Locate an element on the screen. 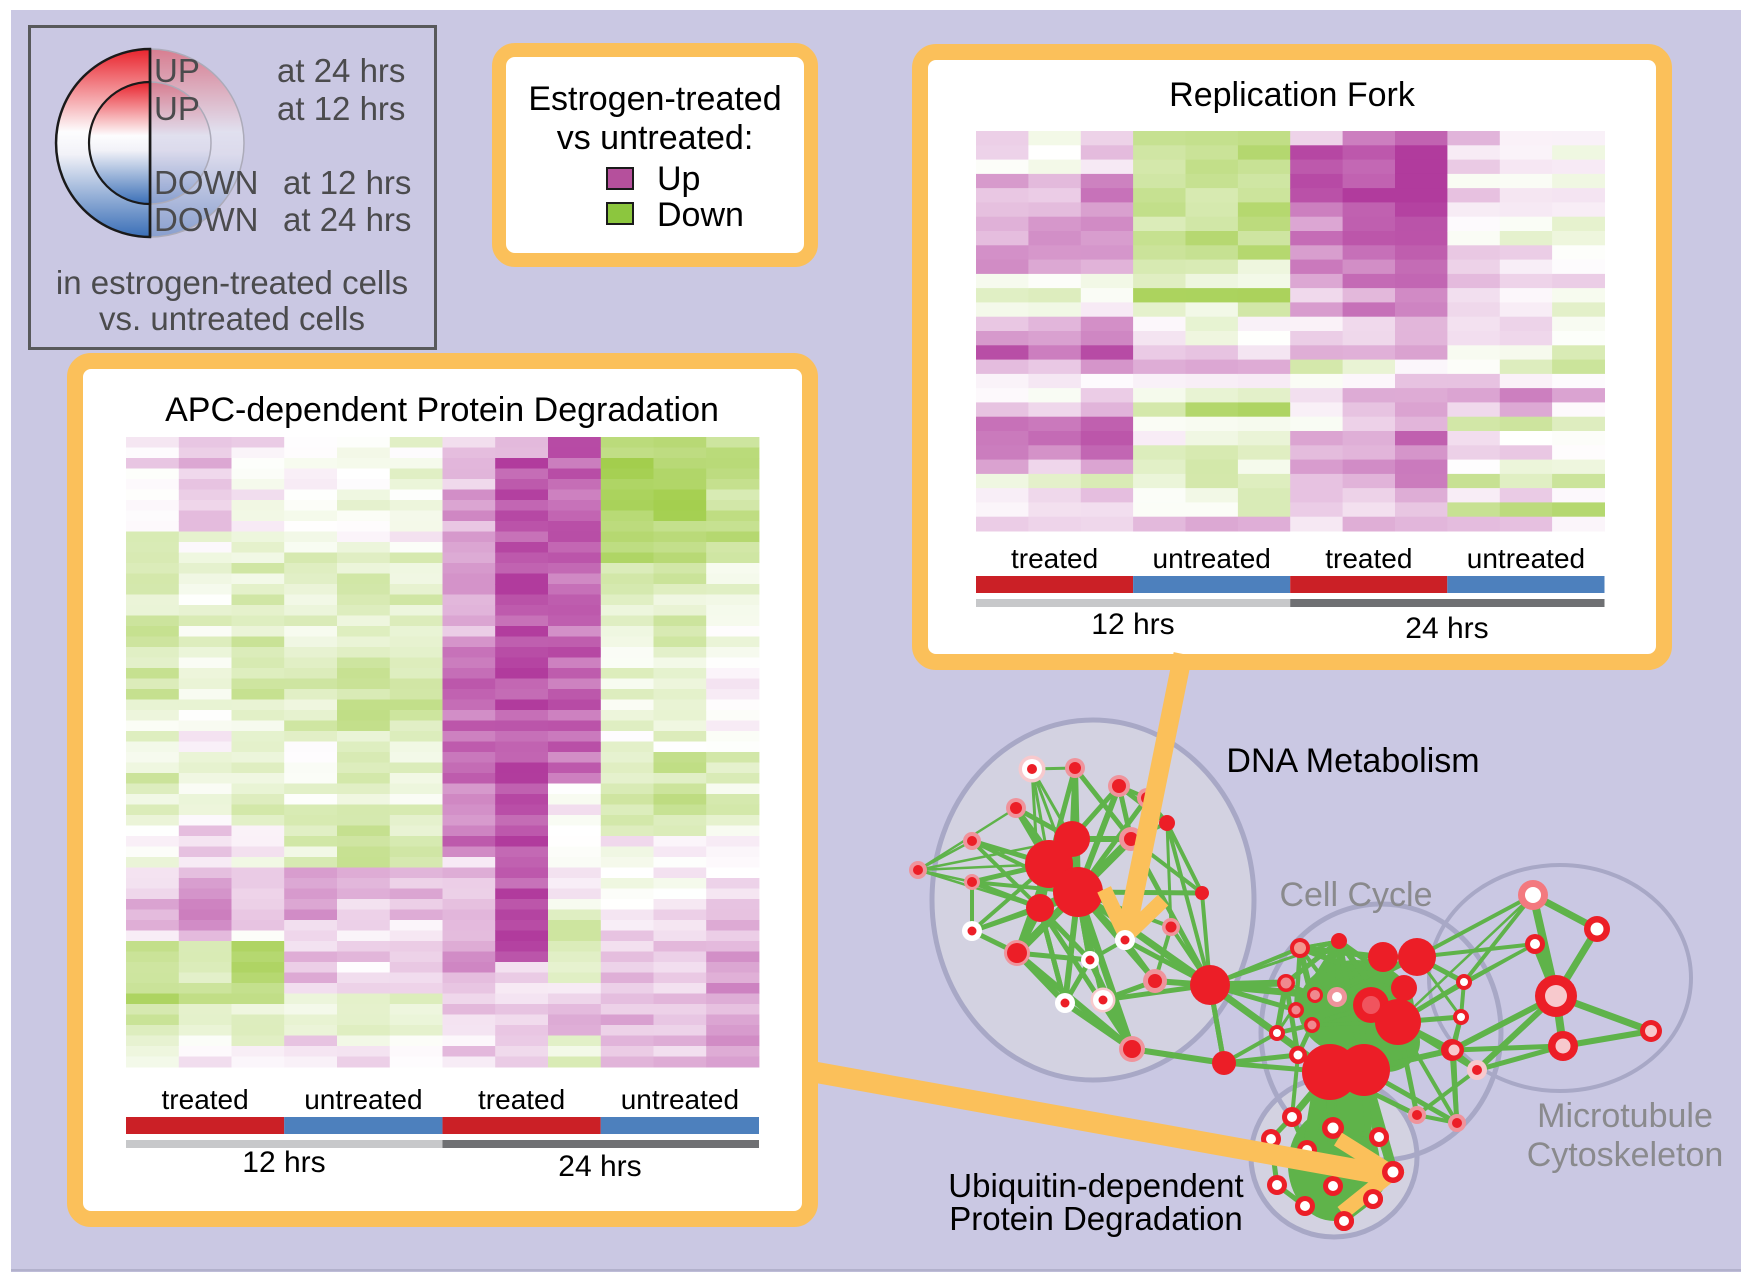 This screenshot has height=1279, width=1750. svg-text: Ubiquitin-dependent is located at coordinates (1095, 1185).